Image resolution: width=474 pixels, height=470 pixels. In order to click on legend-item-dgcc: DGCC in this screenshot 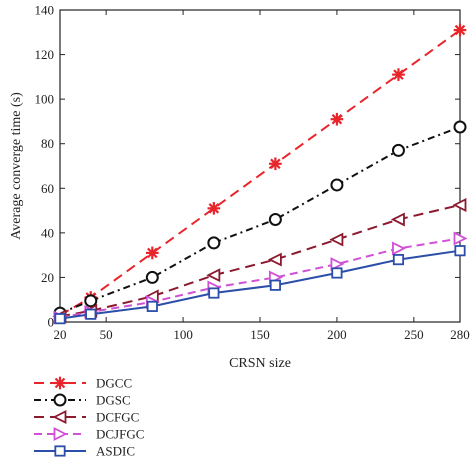, I will do `click(83, 383)`.